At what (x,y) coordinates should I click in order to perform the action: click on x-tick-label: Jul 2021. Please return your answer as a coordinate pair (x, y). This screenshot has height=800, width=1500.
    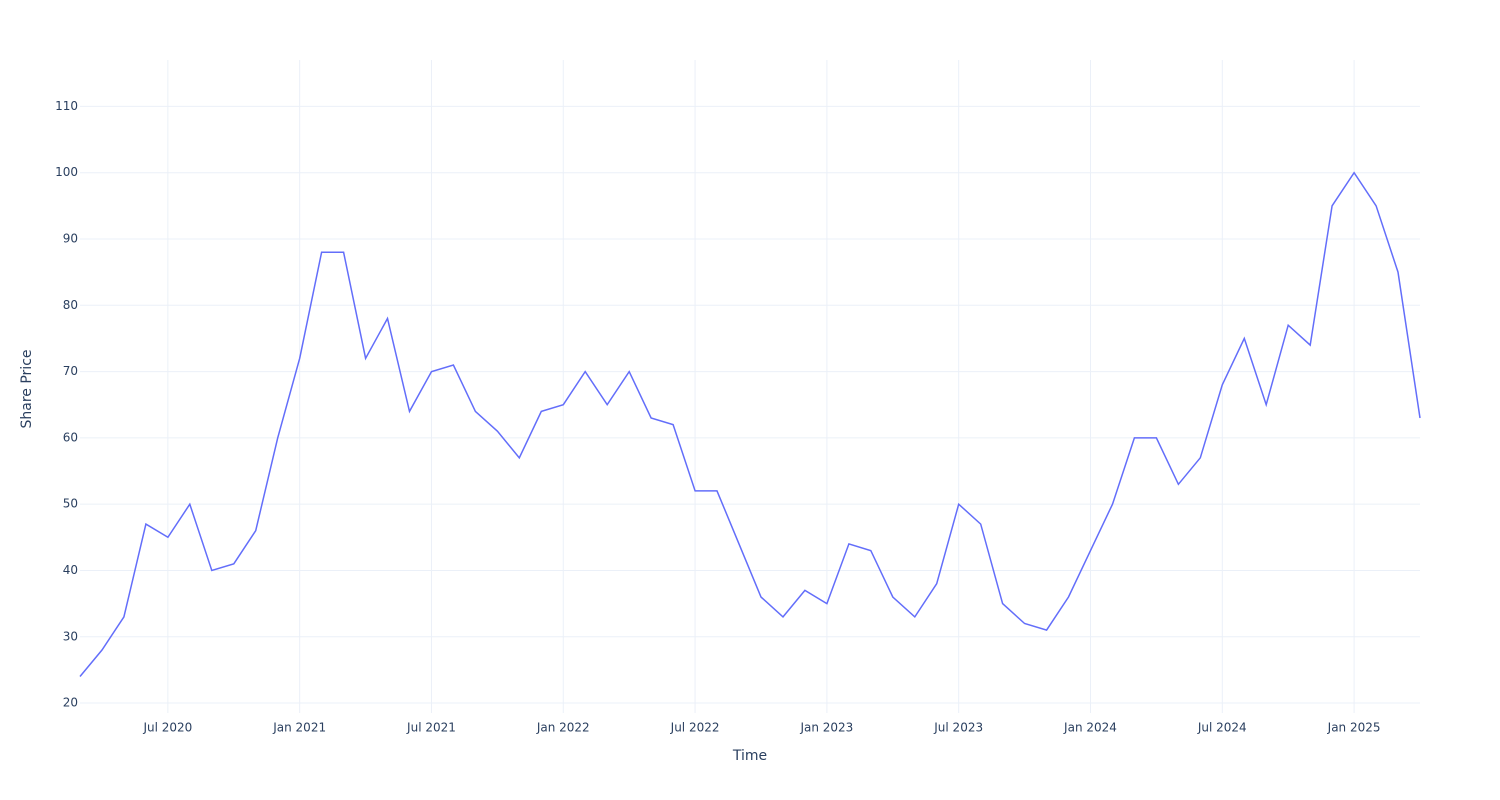
    Looking at the image, I should click on (431, 728).